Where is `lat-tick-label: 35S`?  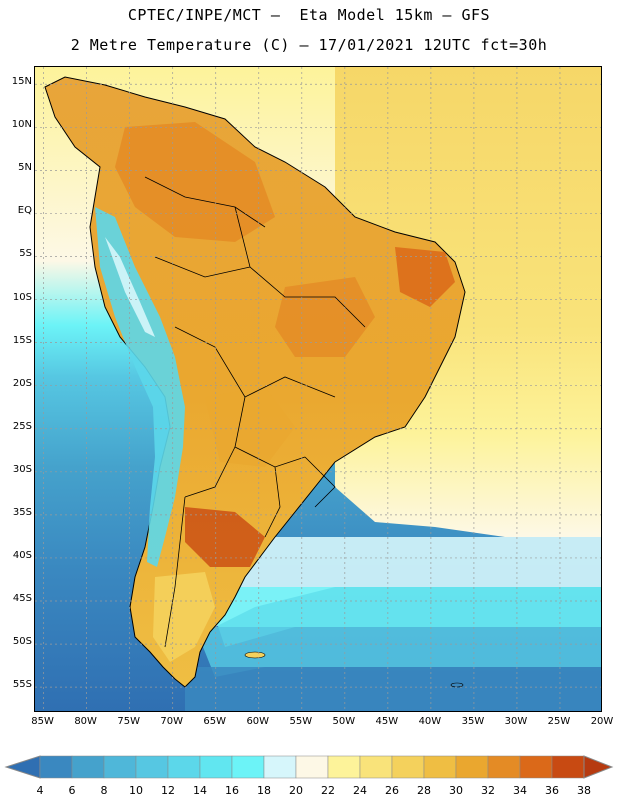
lat-tick-label: 35S is located at coordinates (22, 512).